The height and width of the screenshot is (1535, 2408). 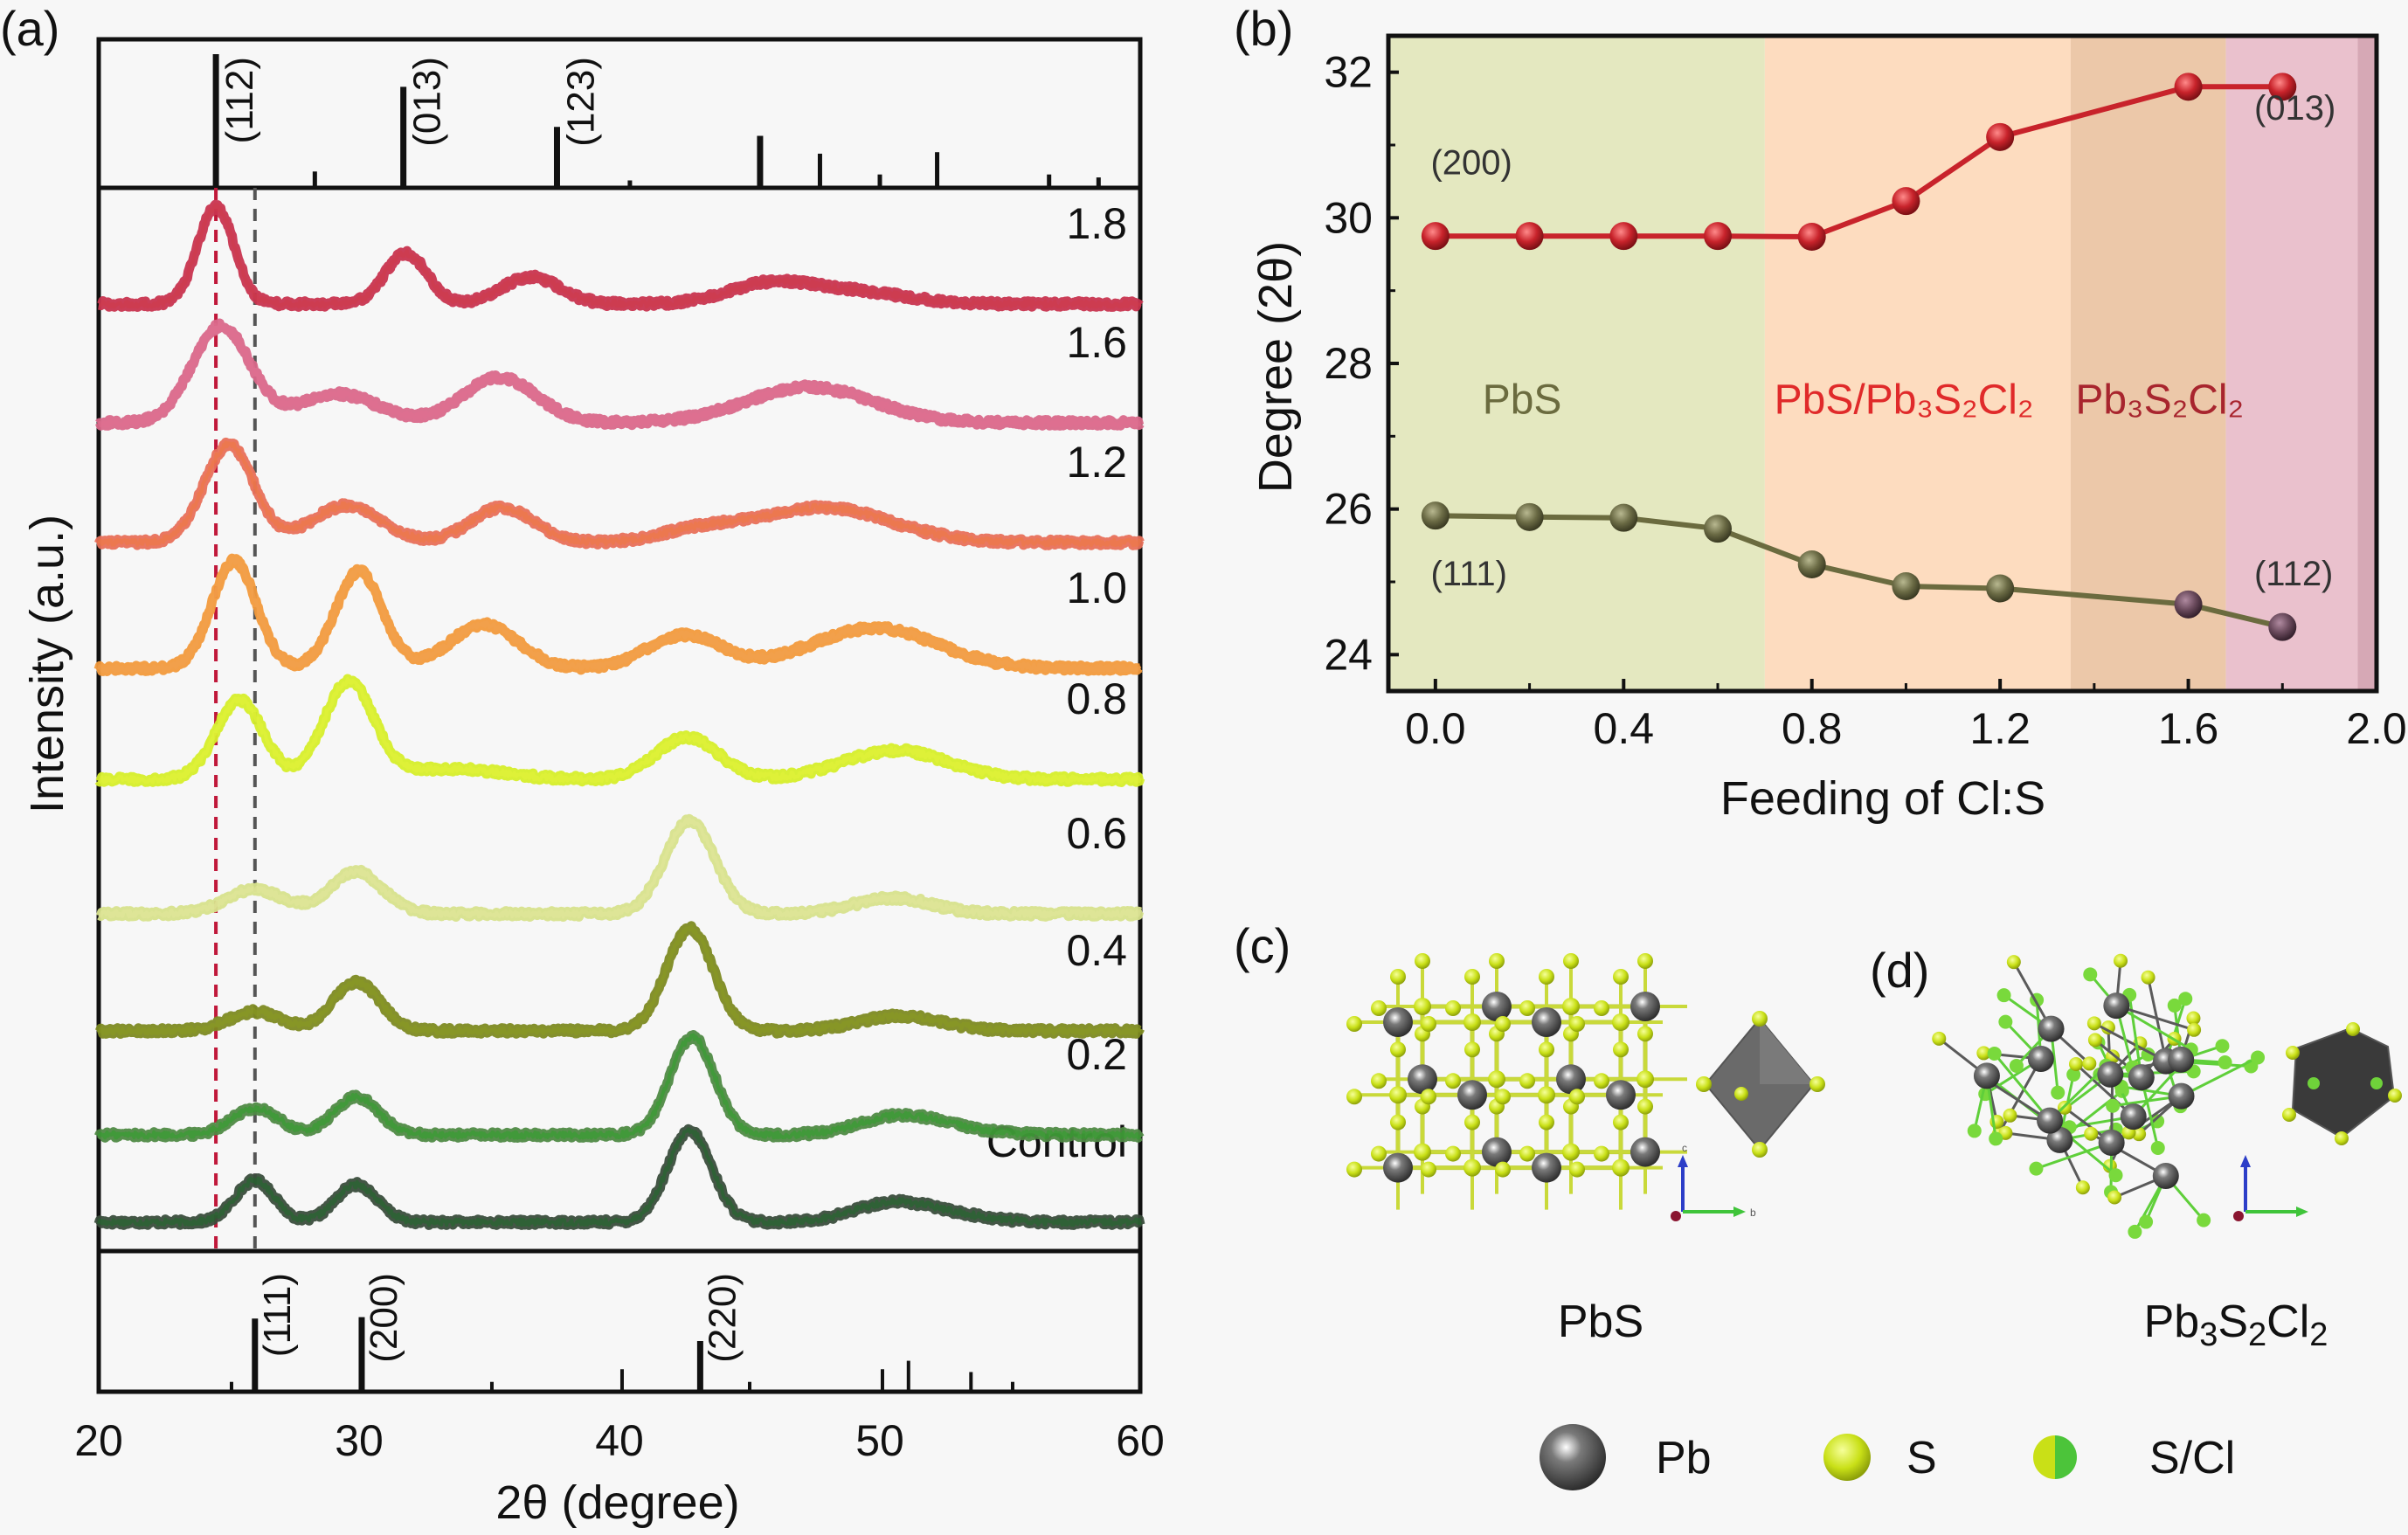 What do you see at coordinates (1263, 28) in the screenshot?
I see `panel-label-b: (b)` at bounding box center [1263, 28].